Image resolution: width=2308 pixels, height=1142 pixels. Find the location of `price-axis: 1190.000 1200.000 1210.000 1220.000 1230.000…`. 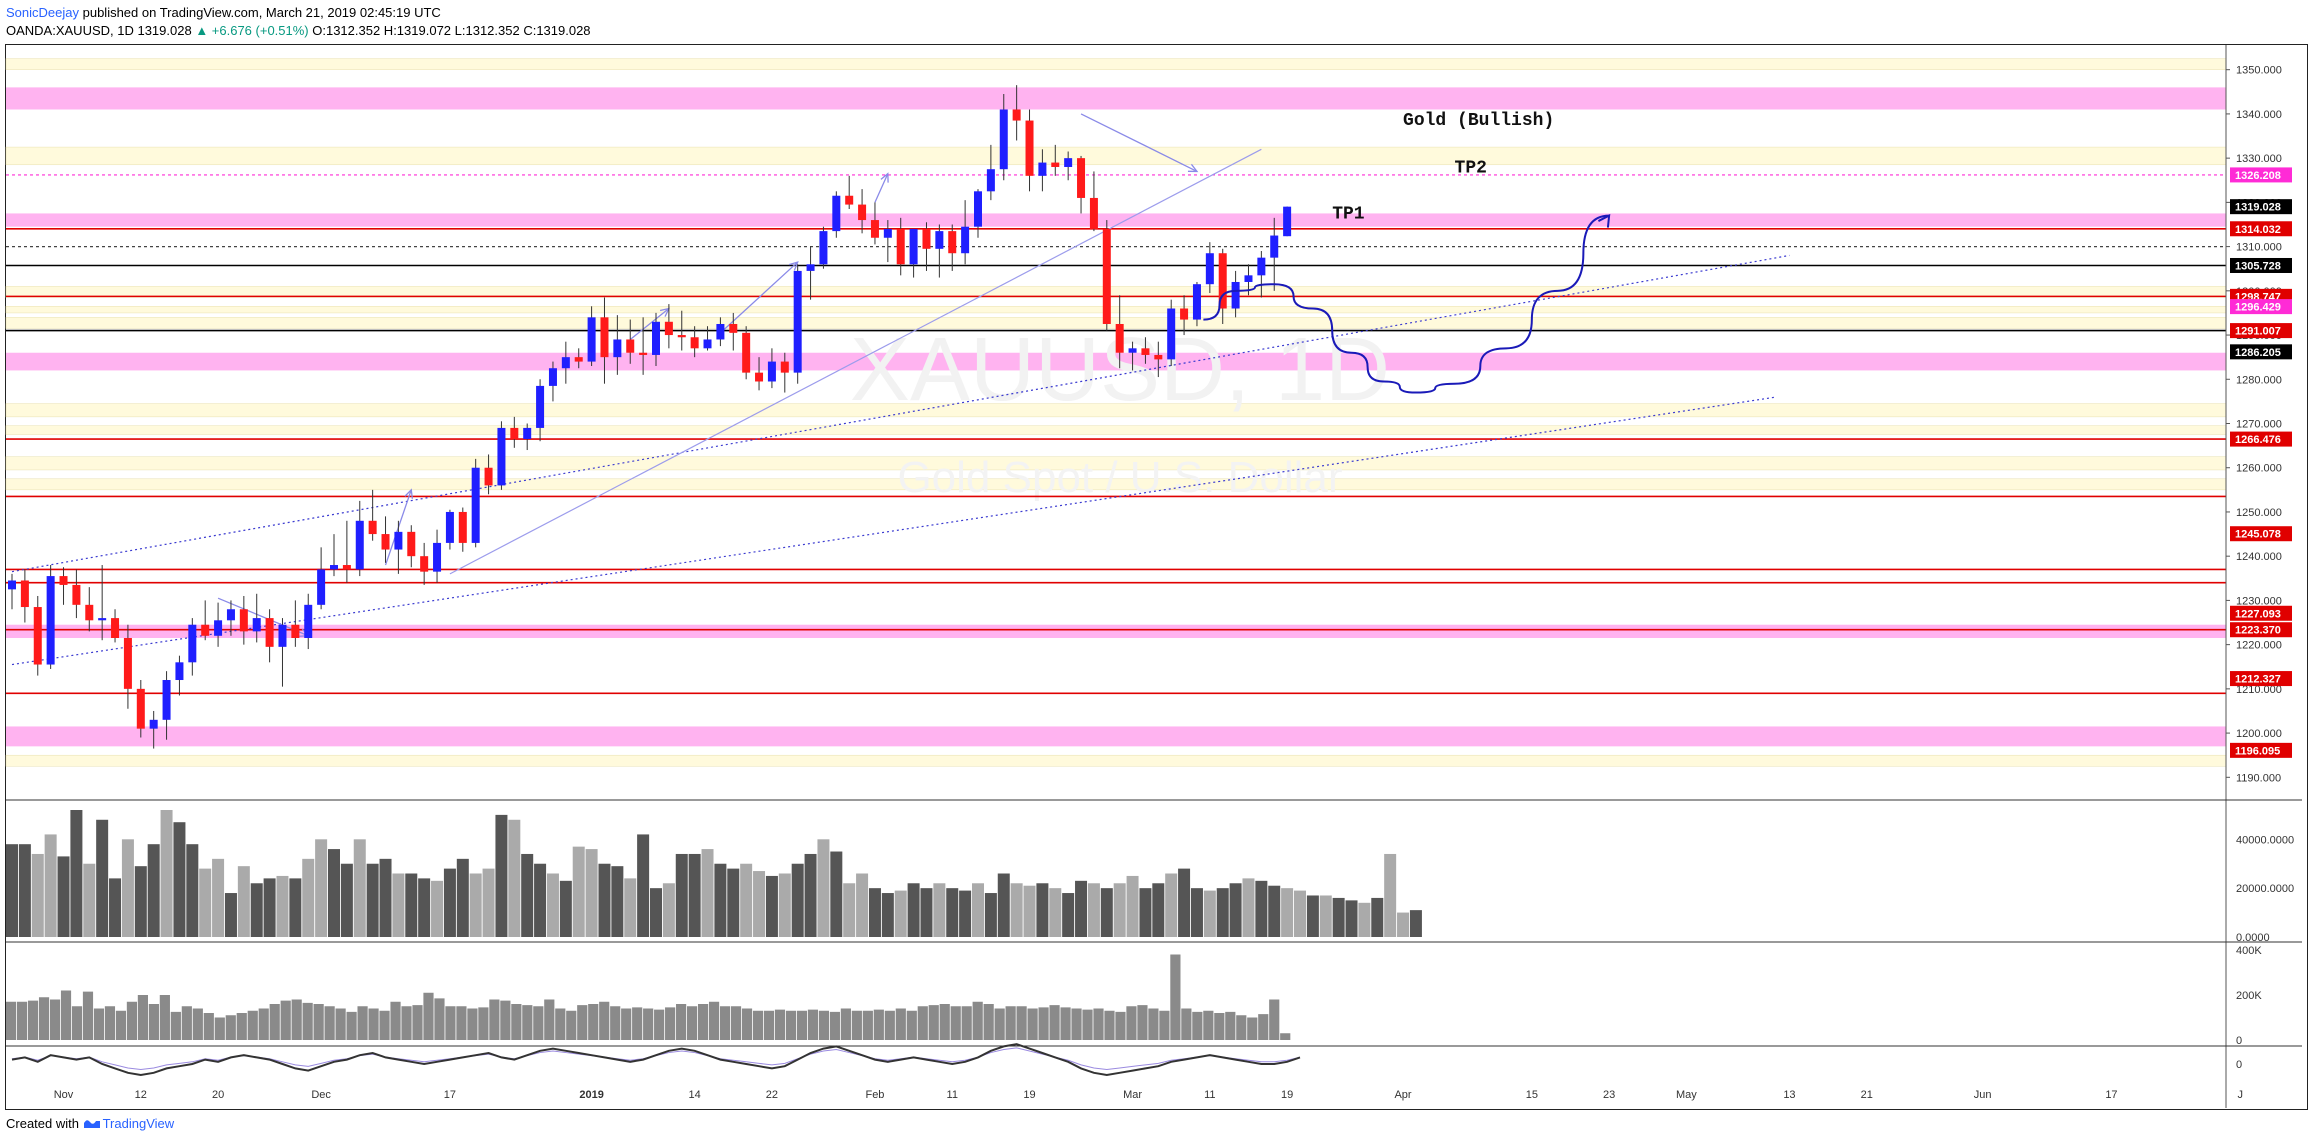

price-axis: 1190.000 1200.000 1210.000 1220.000 1230.000… is located at coordinates (2258, 576).